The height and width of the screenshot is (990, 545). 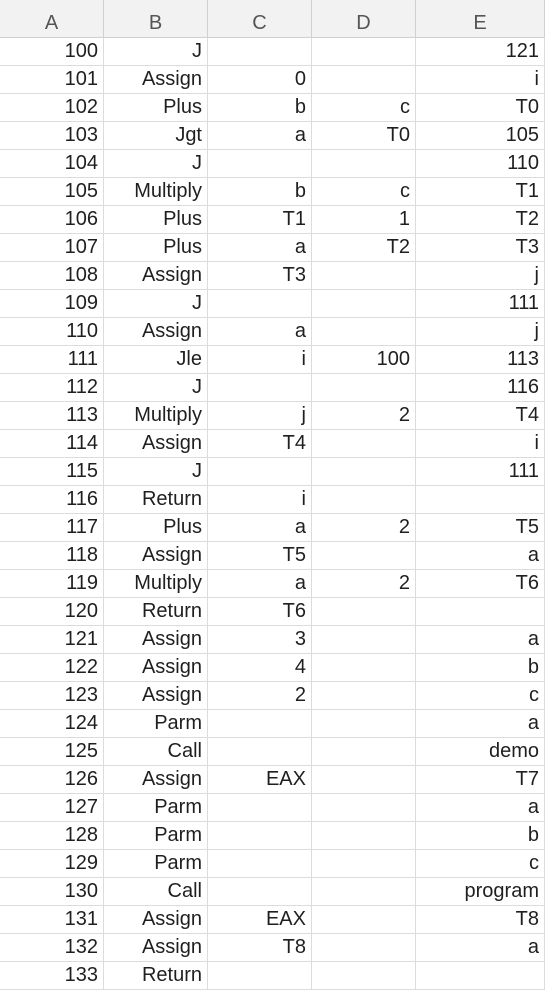 What do you see at coordinates (52, 18) in the screenshot?
I see `column-header-a: A` at bounding box center [52, 18].